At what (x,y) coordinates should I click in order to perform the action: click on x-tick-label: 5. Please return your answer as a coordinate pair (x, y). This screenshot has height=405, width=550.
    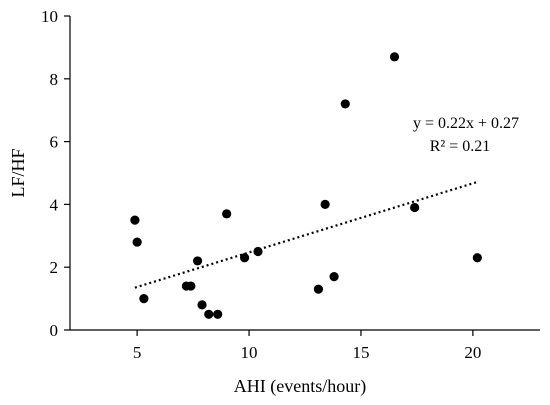
    Looking at the image, I should click on (137, 352).